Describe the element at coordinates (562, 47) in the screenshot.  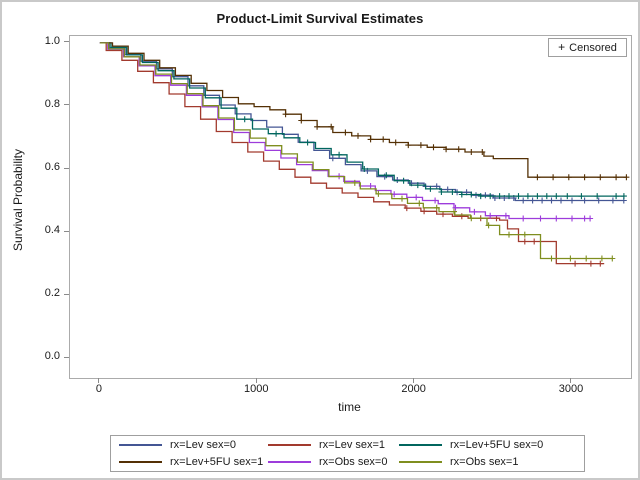
I see `censored-plus-icon: +` at that location.